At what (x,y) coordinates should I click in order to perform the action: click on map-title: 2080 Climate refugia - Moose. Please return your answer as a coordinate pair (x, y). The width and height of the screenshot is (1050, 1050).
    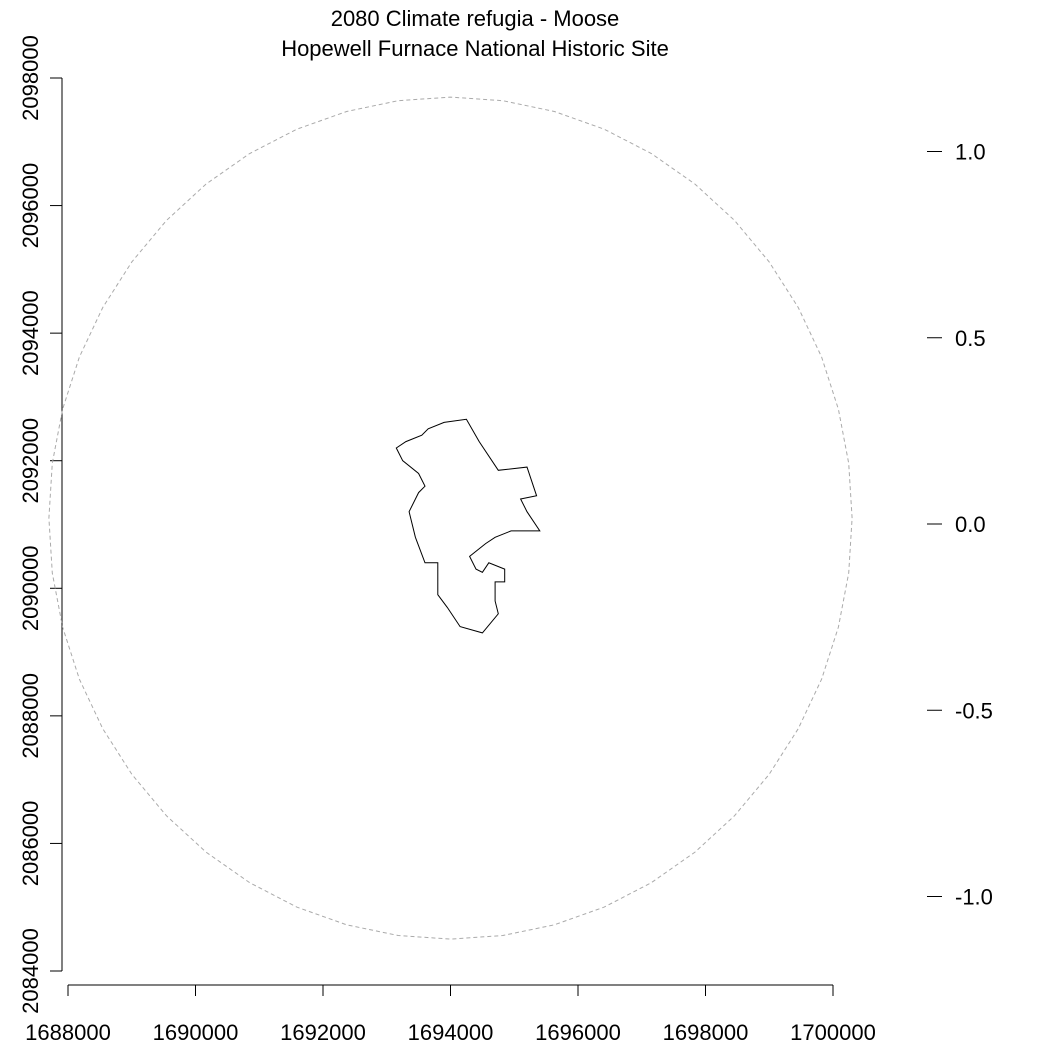
    Looking at the image, I should click on (475, 18).